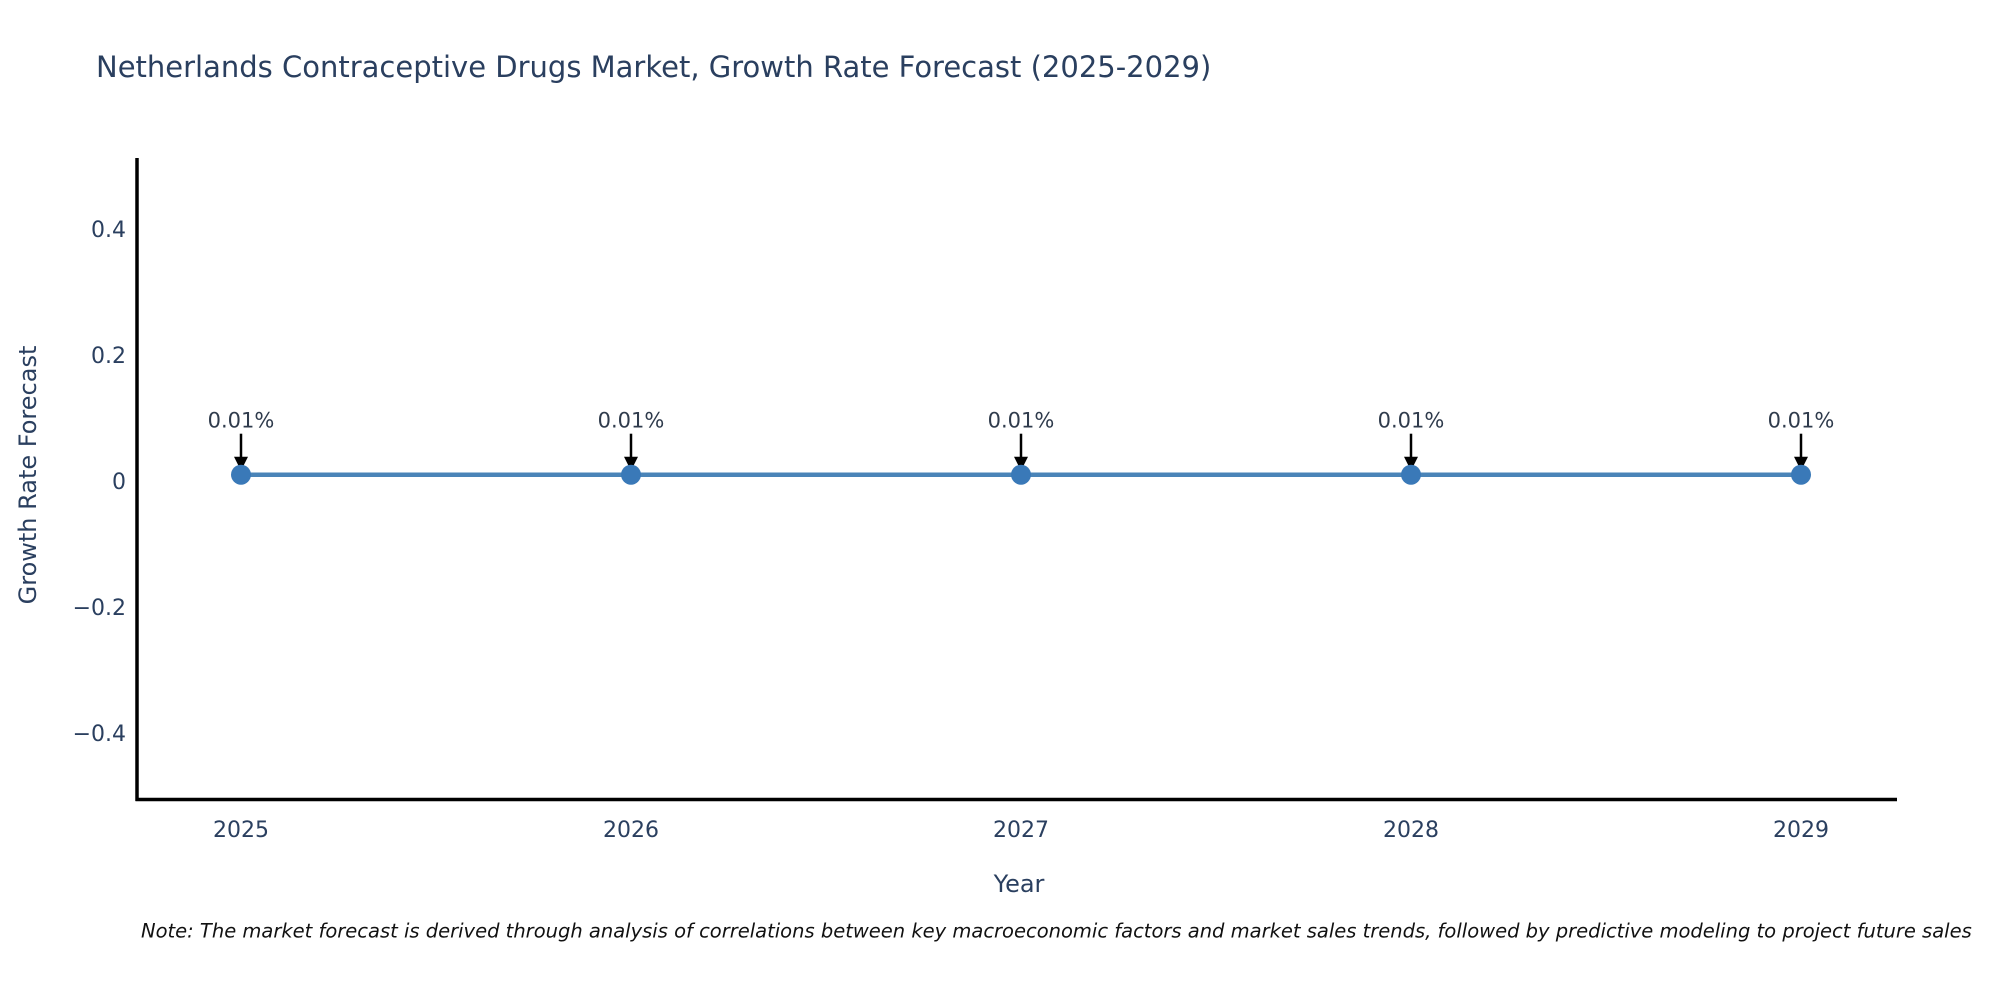 The width and height of the screenshot is (2000, 1000). Describe the element at coordinates (1411, 463) in the screenshot. I see `annotation-down-arrow-icon-2028` at that location.